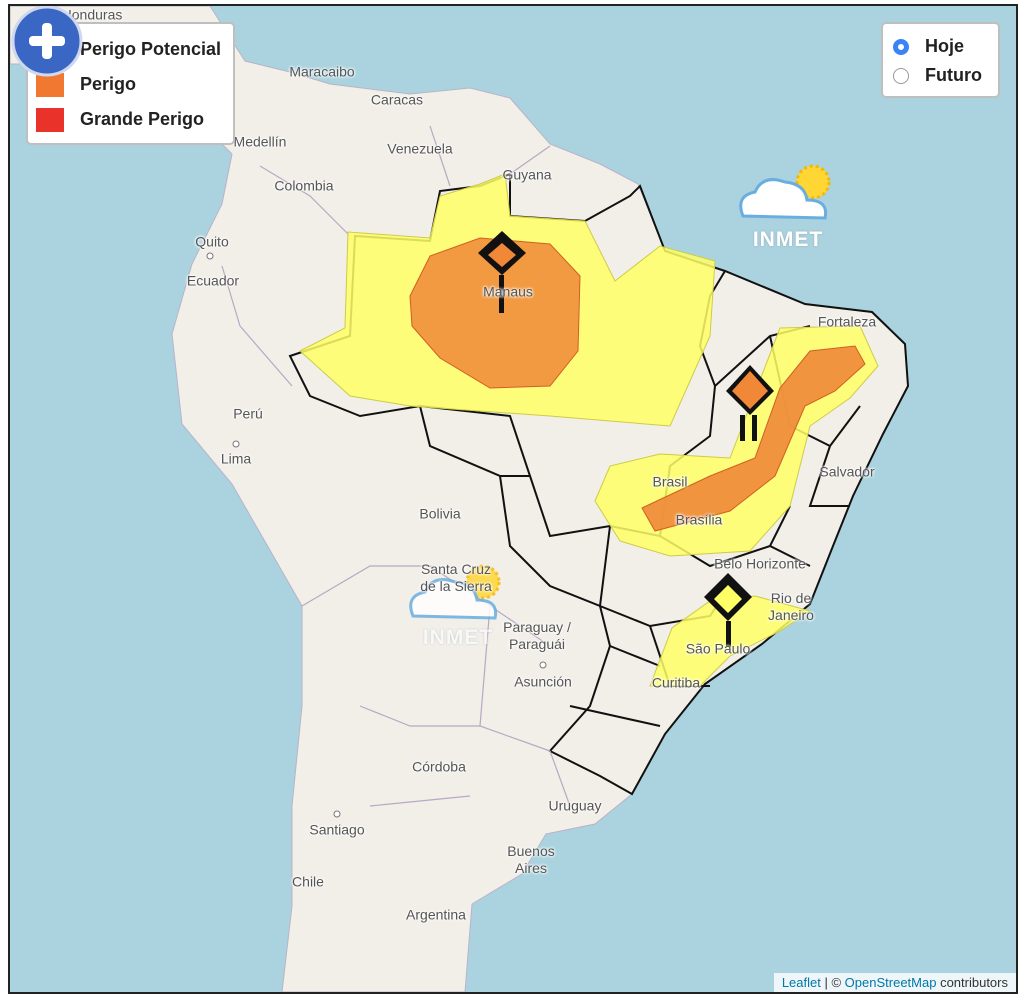  Describe the element at coordinates (972, 982) in the screenshot. I see `attribution-text: contributors` at that location.